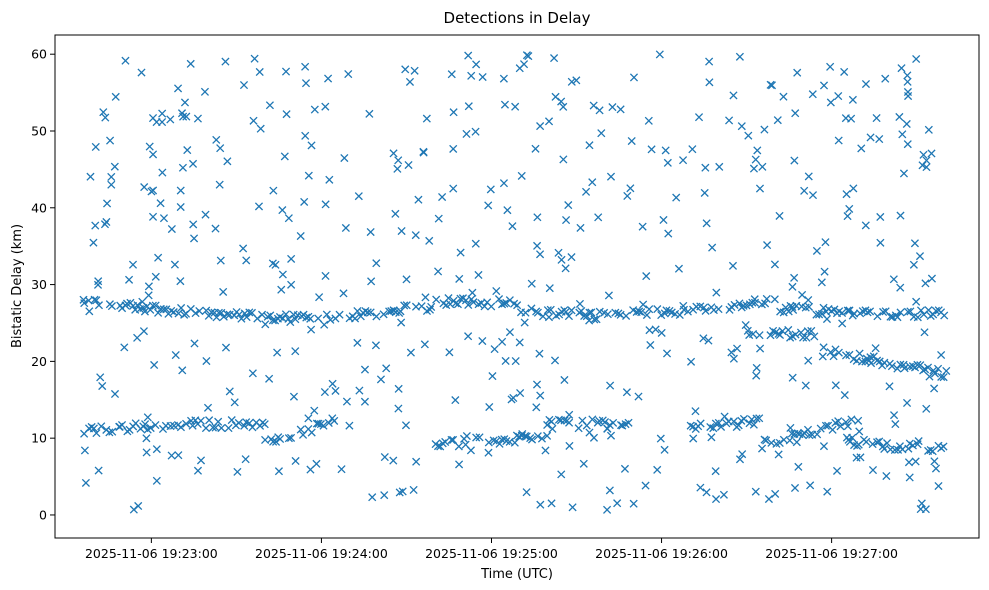 Image resolution: width=989 pixels, height=590 pixels. Describe the element at coordinates (151, 553) in the screenshot. I see `x-tick-label: 2025-11-06 19:23:00` at that location.